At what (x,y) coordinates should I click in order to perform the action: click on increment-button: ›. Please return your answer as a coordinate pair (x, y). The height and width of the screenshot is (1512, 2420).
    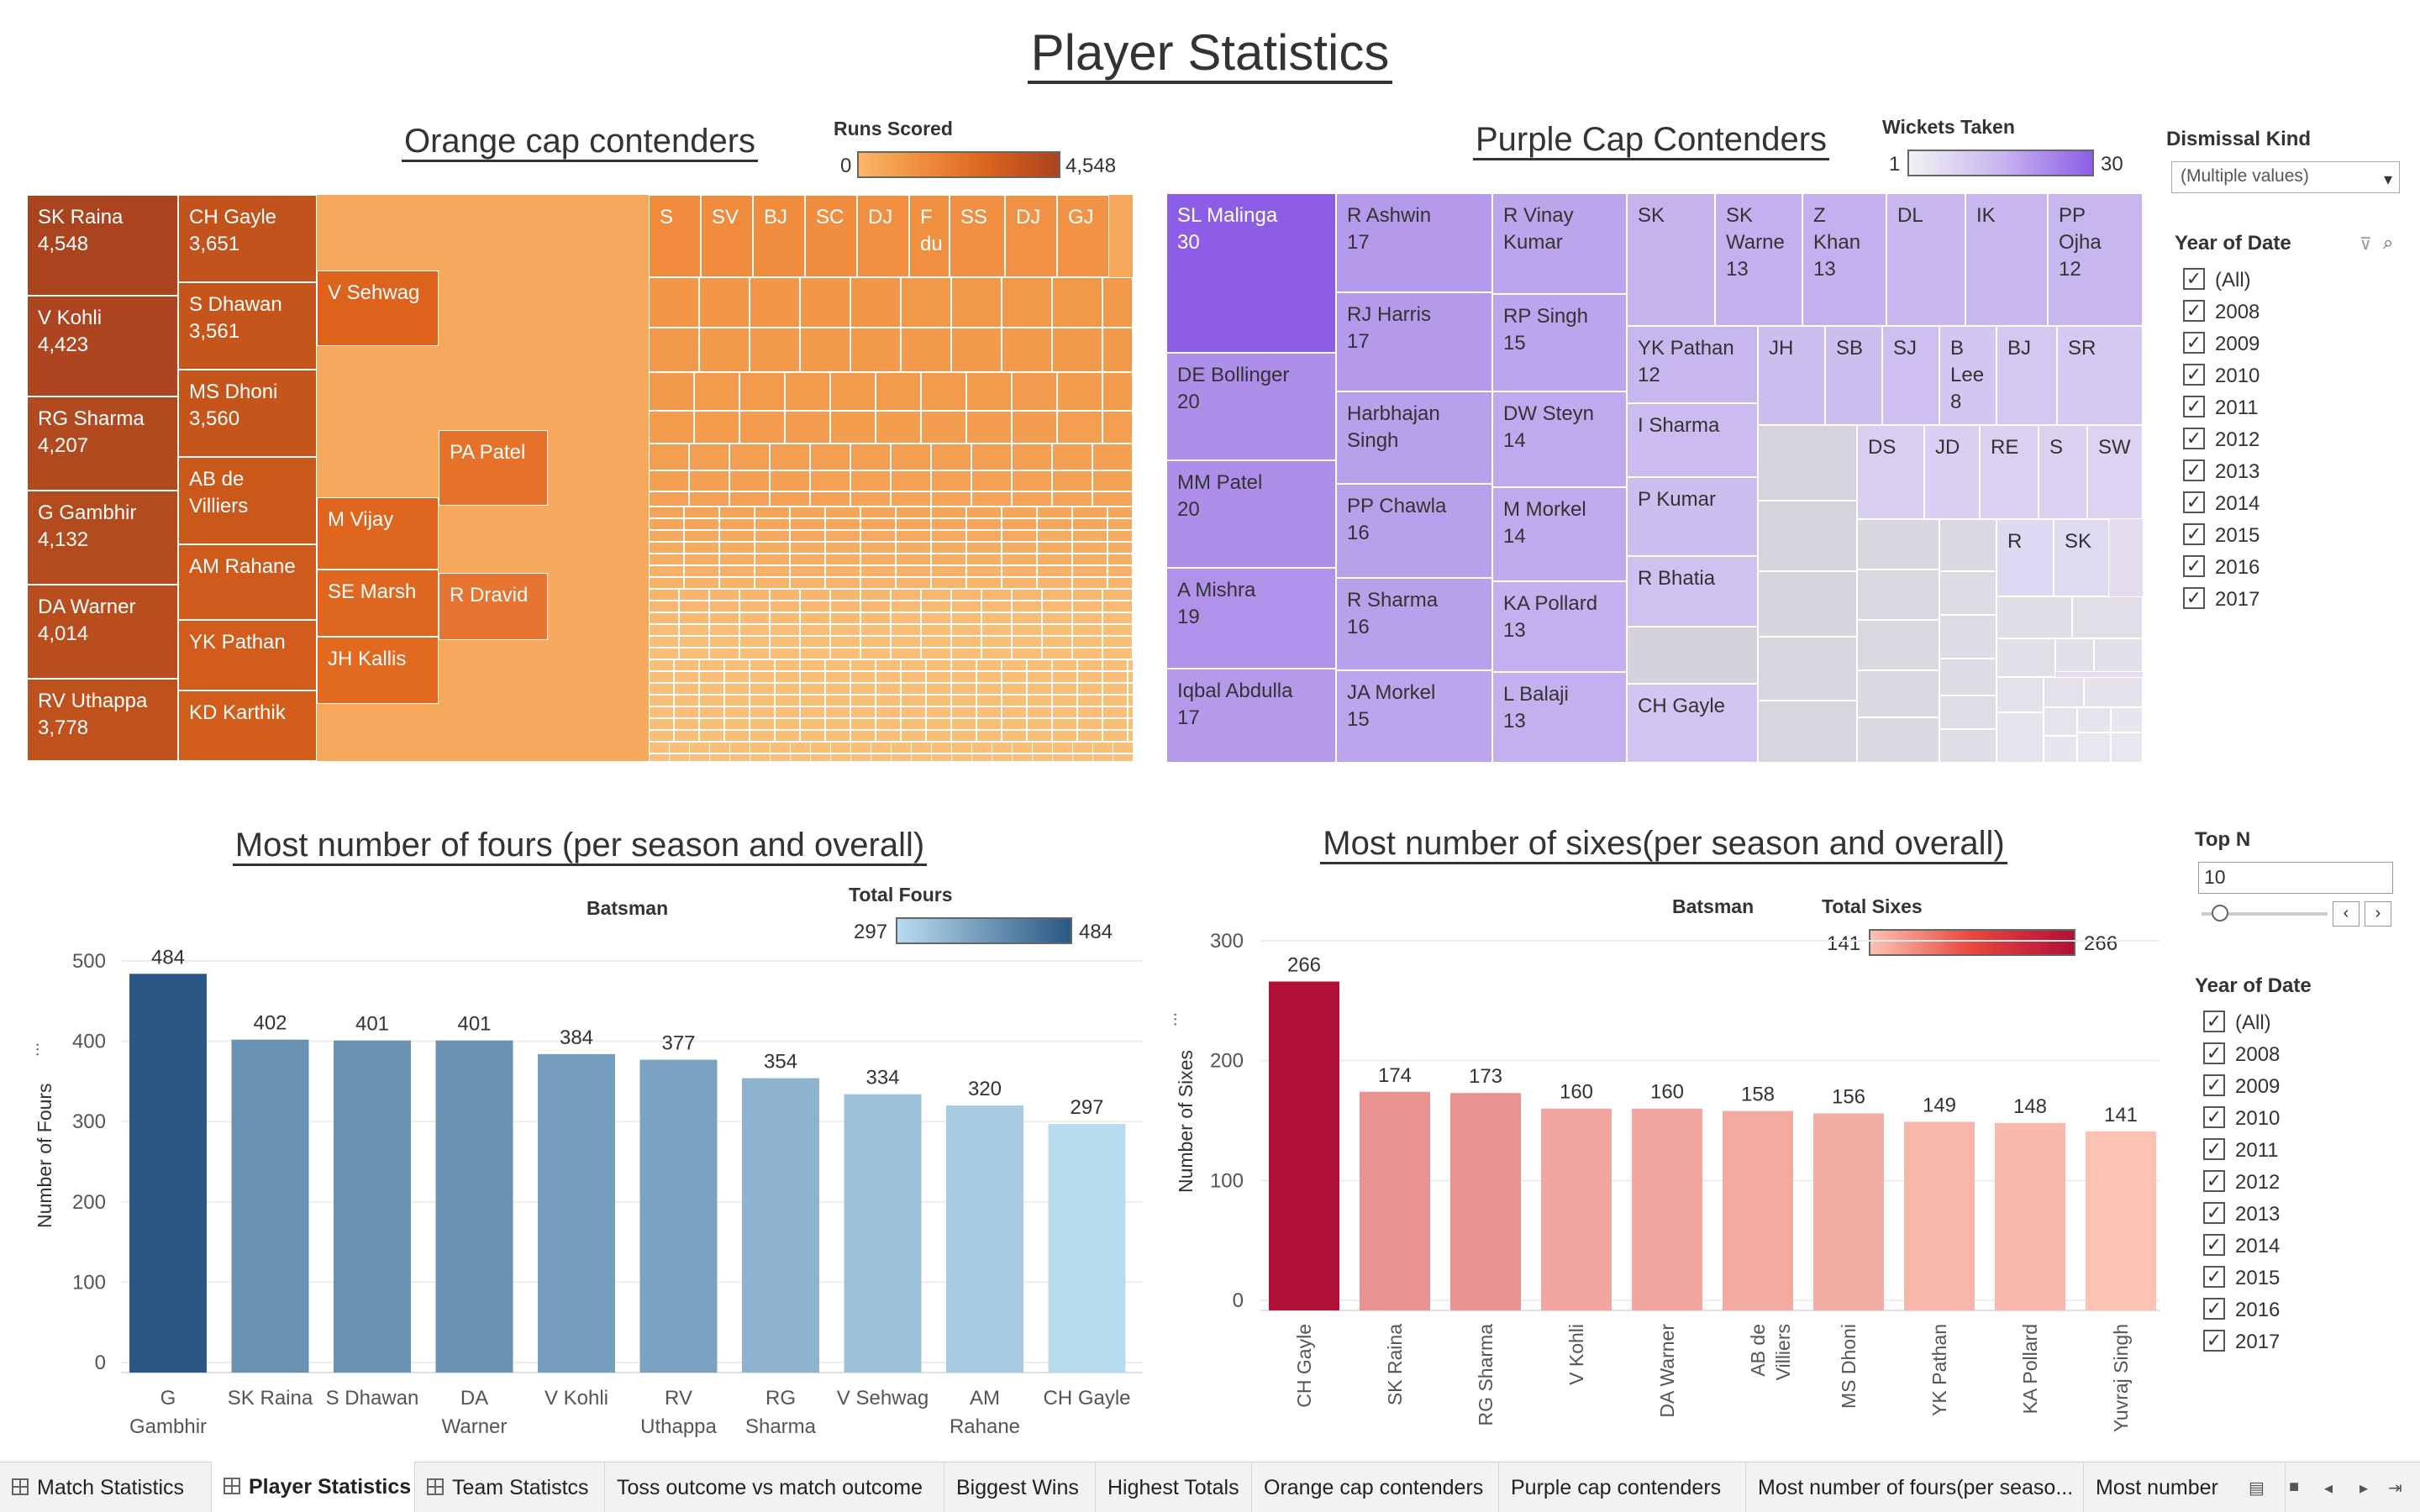
    Looking at the image, I should click on (2378, 914).